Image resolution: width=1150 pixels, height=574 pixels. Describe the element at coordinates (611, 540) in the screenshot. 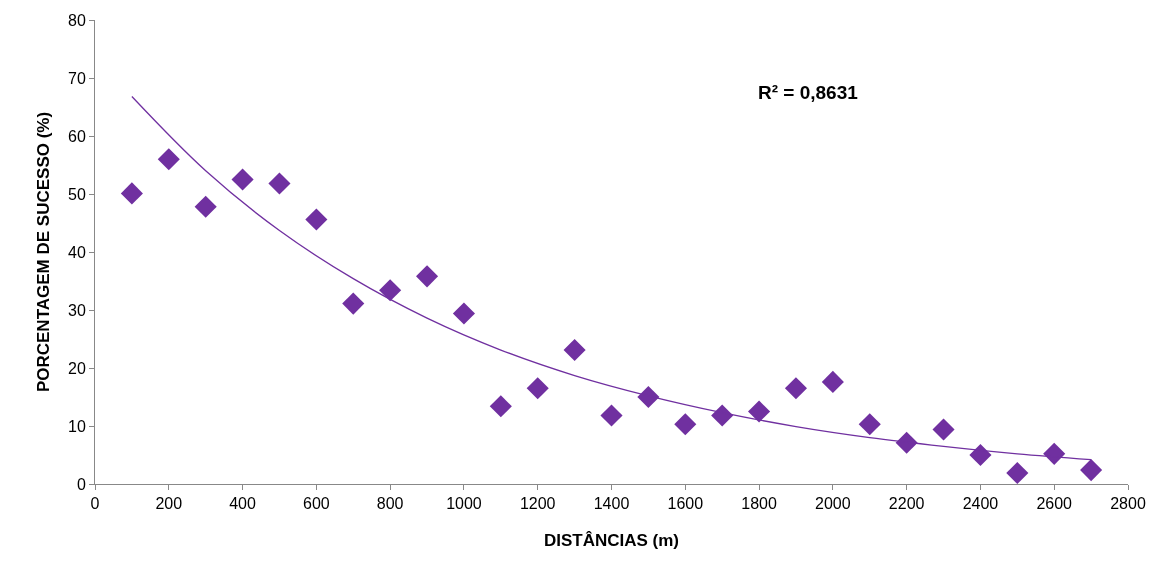

I see `x-axis-title: DISTÂNCIAS (m)` at that location.